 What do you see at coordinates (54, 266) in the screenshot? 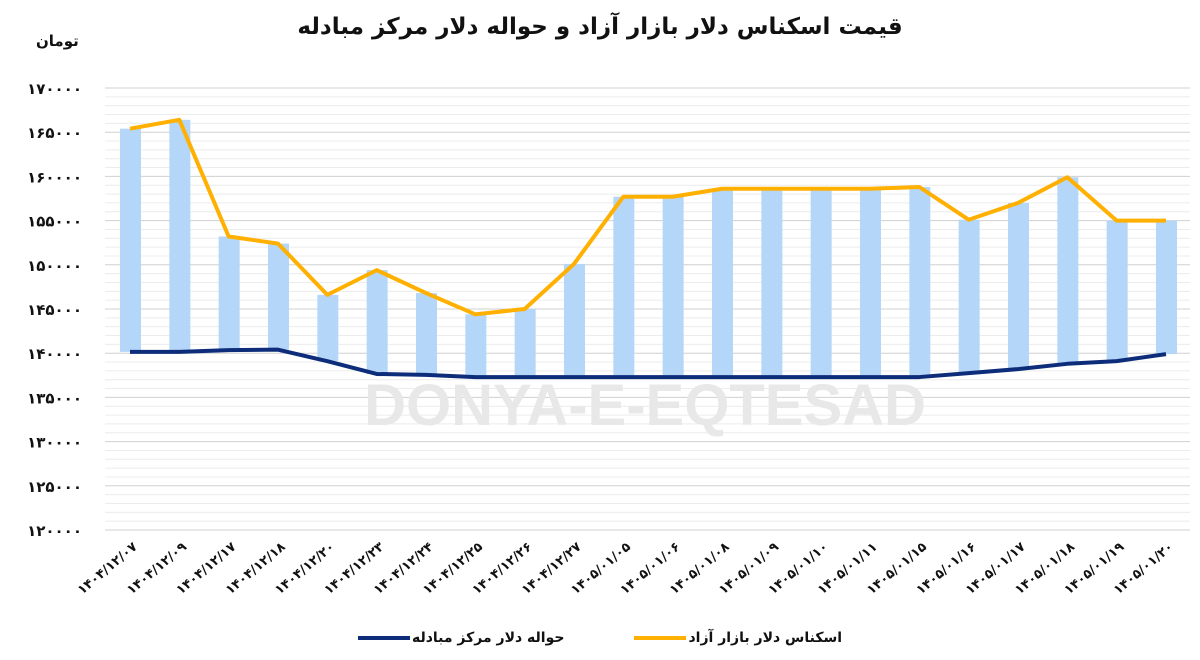
I see `y-tick-label: ۱۵۰۰۰۰` at bounding box center [54, 266].